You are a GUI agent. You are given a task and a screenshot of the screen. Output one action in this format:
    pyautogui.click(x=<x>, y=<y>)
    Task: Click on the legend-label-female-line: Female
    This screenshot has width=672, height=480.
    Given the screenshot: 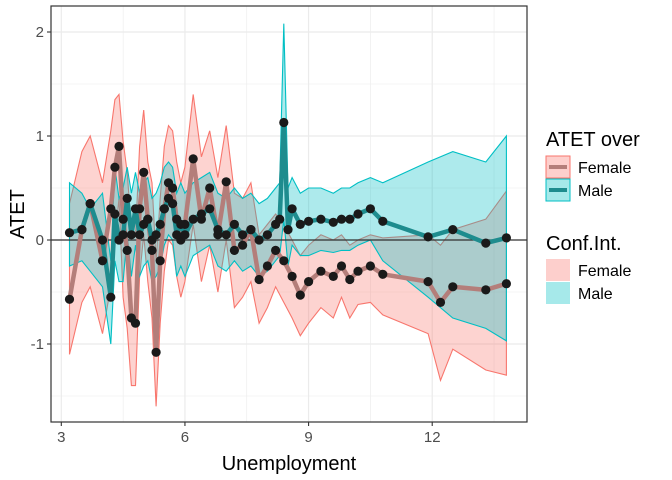 What is the action you would take?
    pyautogui.click(x=604, y=168)
    